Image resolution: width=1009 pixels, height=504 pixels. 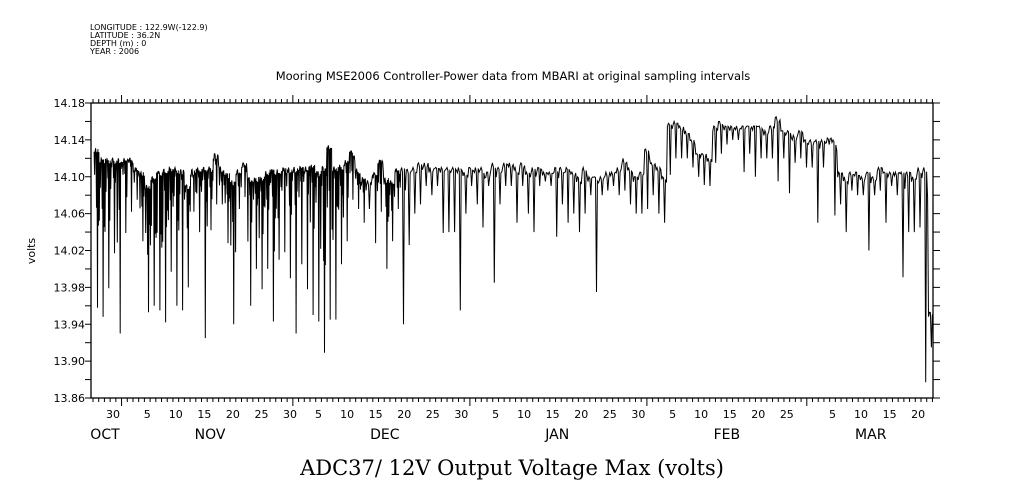 What do you see at coordinates (385, 435) in the screenshot?
I see `x-month-label: DEC` at bounding box center [385, 435].